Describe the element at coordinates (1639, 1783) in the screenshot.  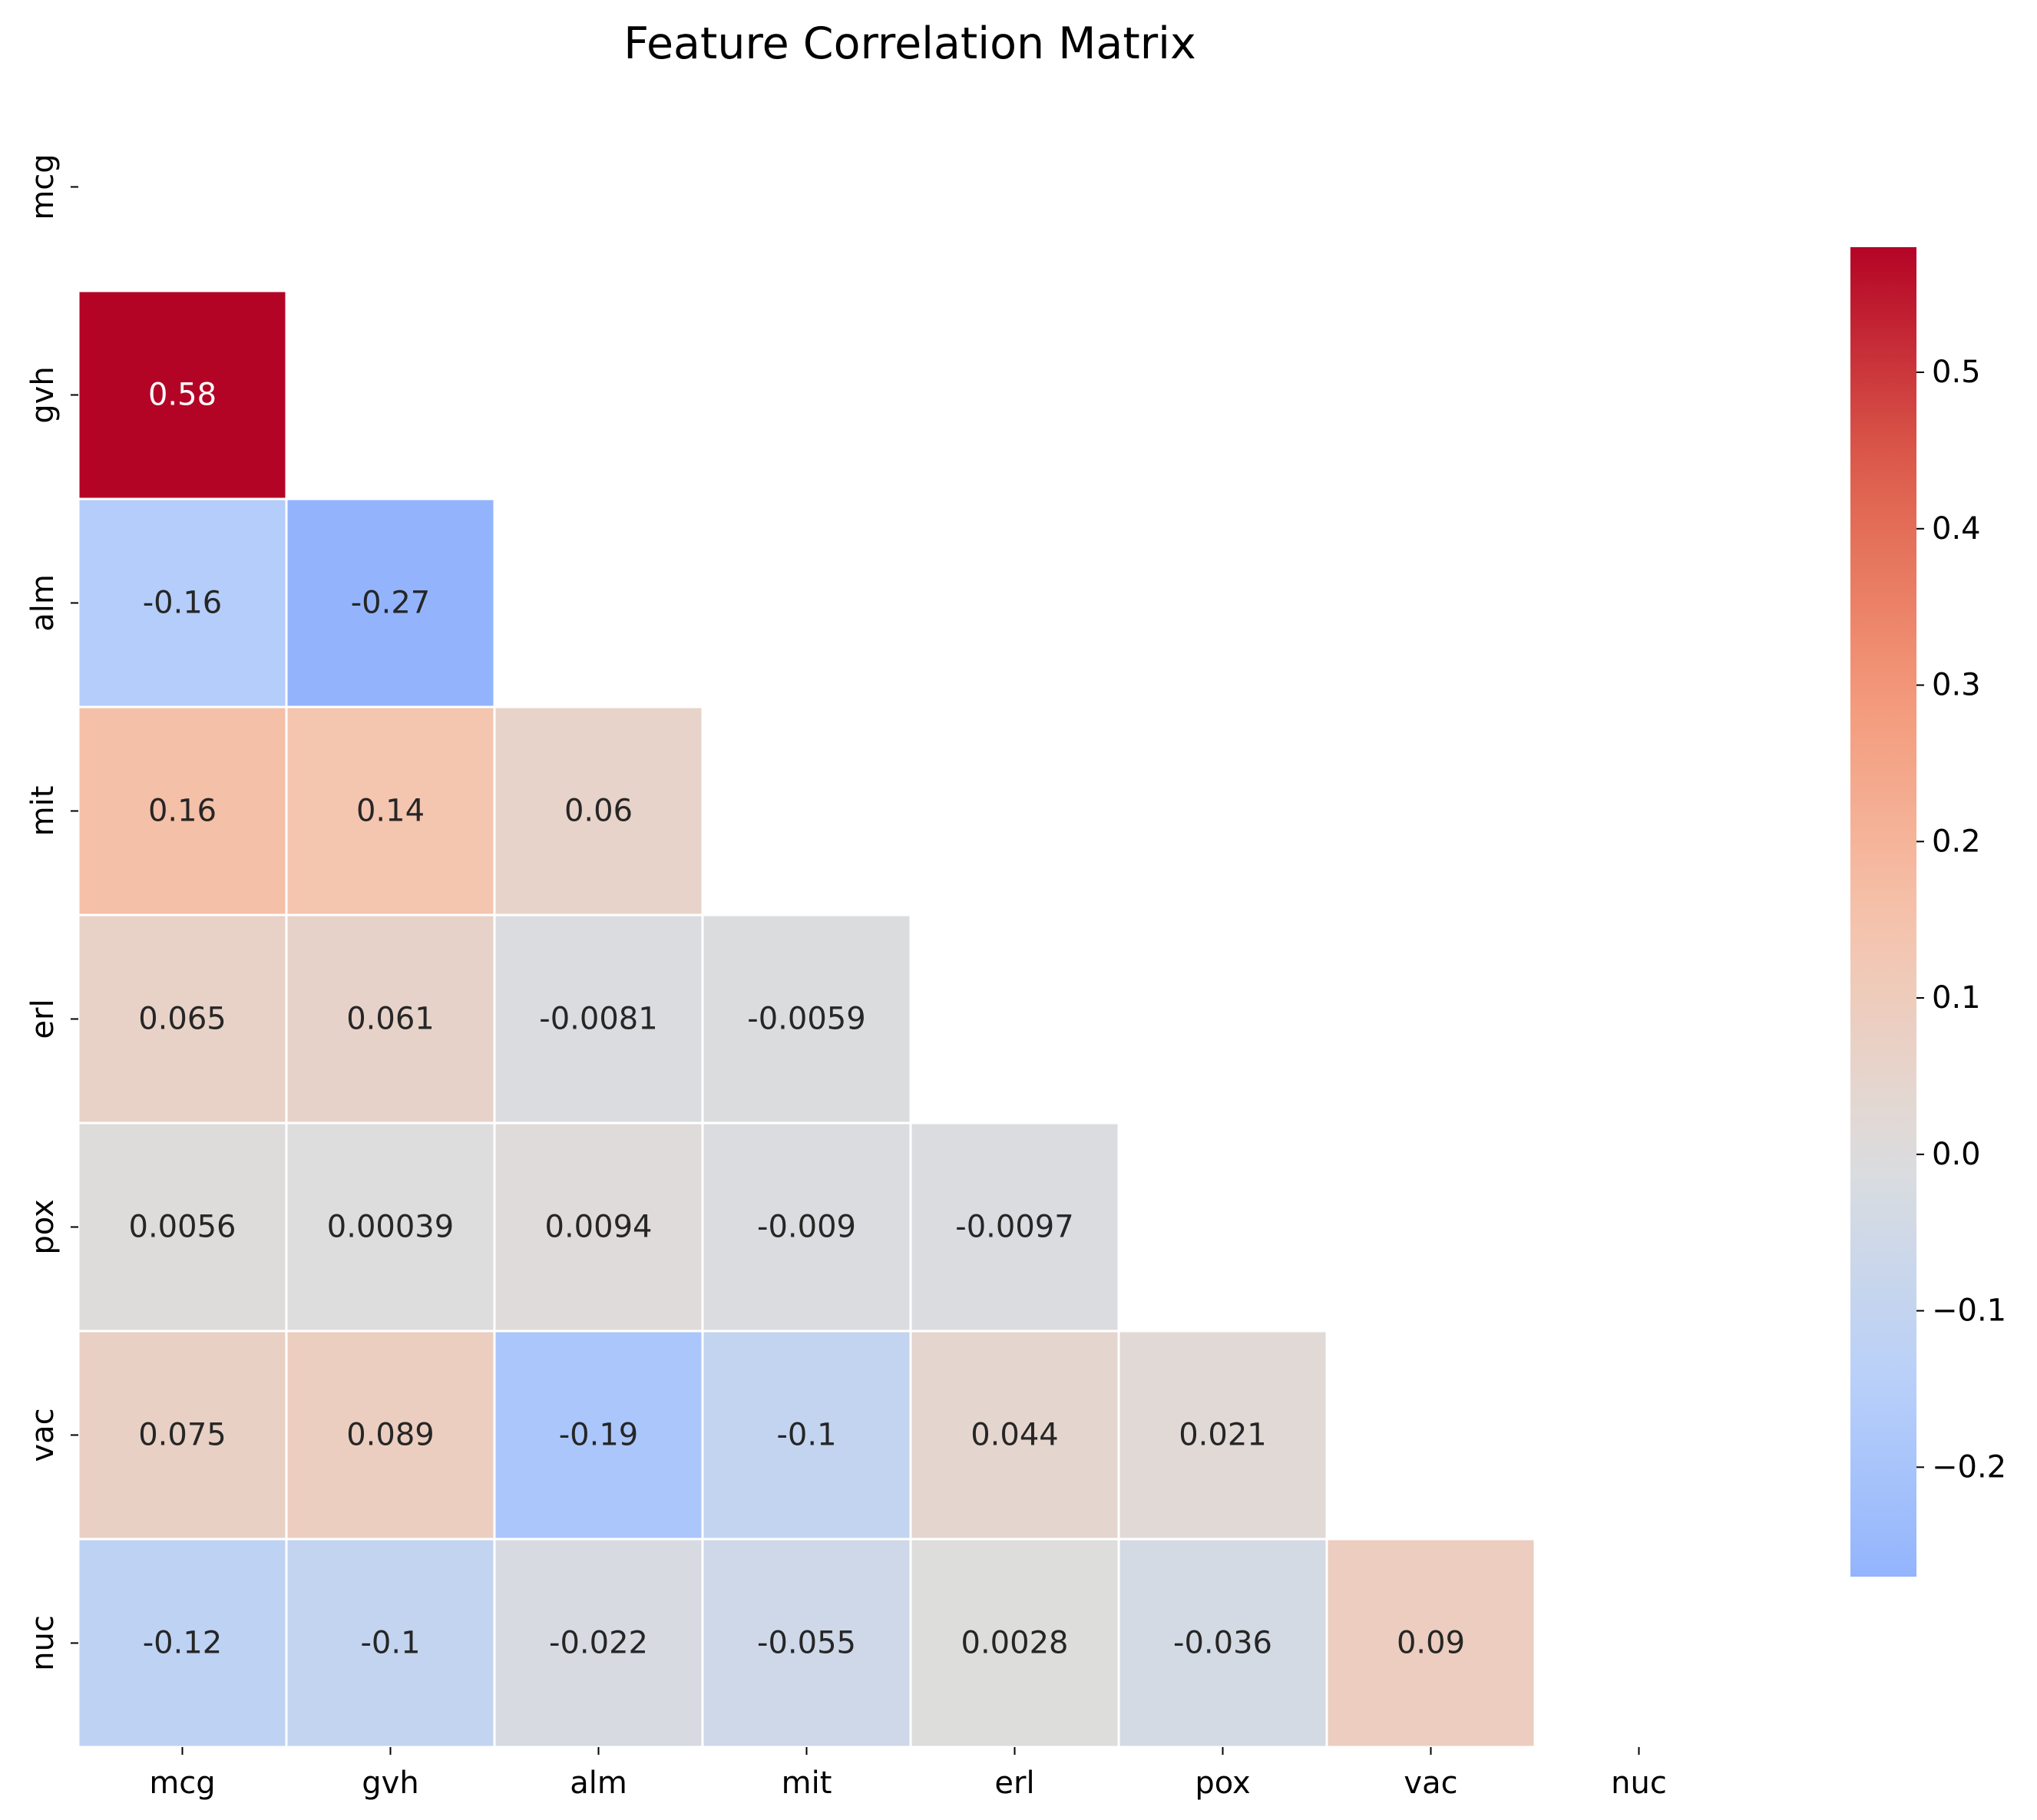
I see `x-tick-label-nuc: nuc` at that location.